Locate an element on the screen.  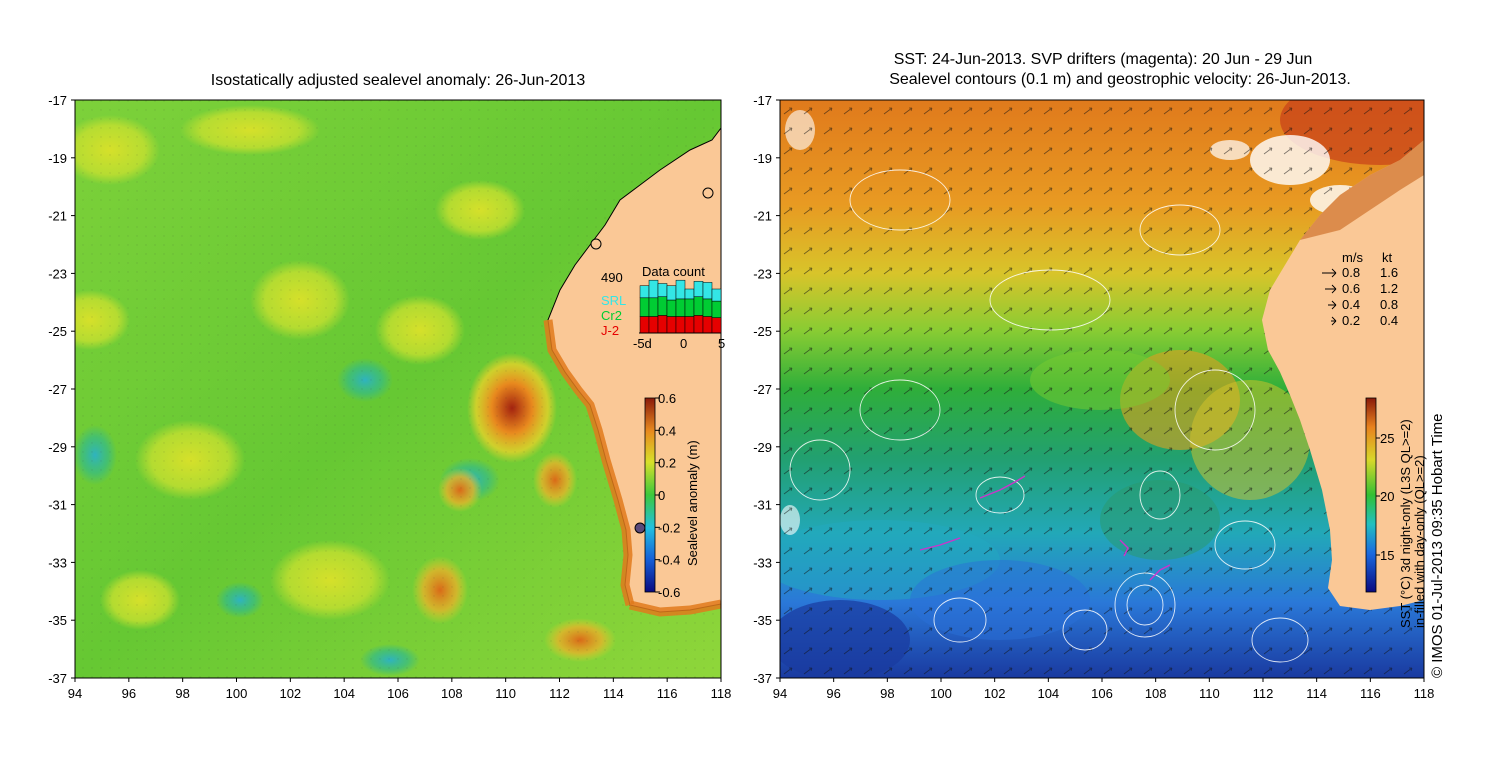
velocity-ms-value: 0.6 is located at coordinates (1351, 288).